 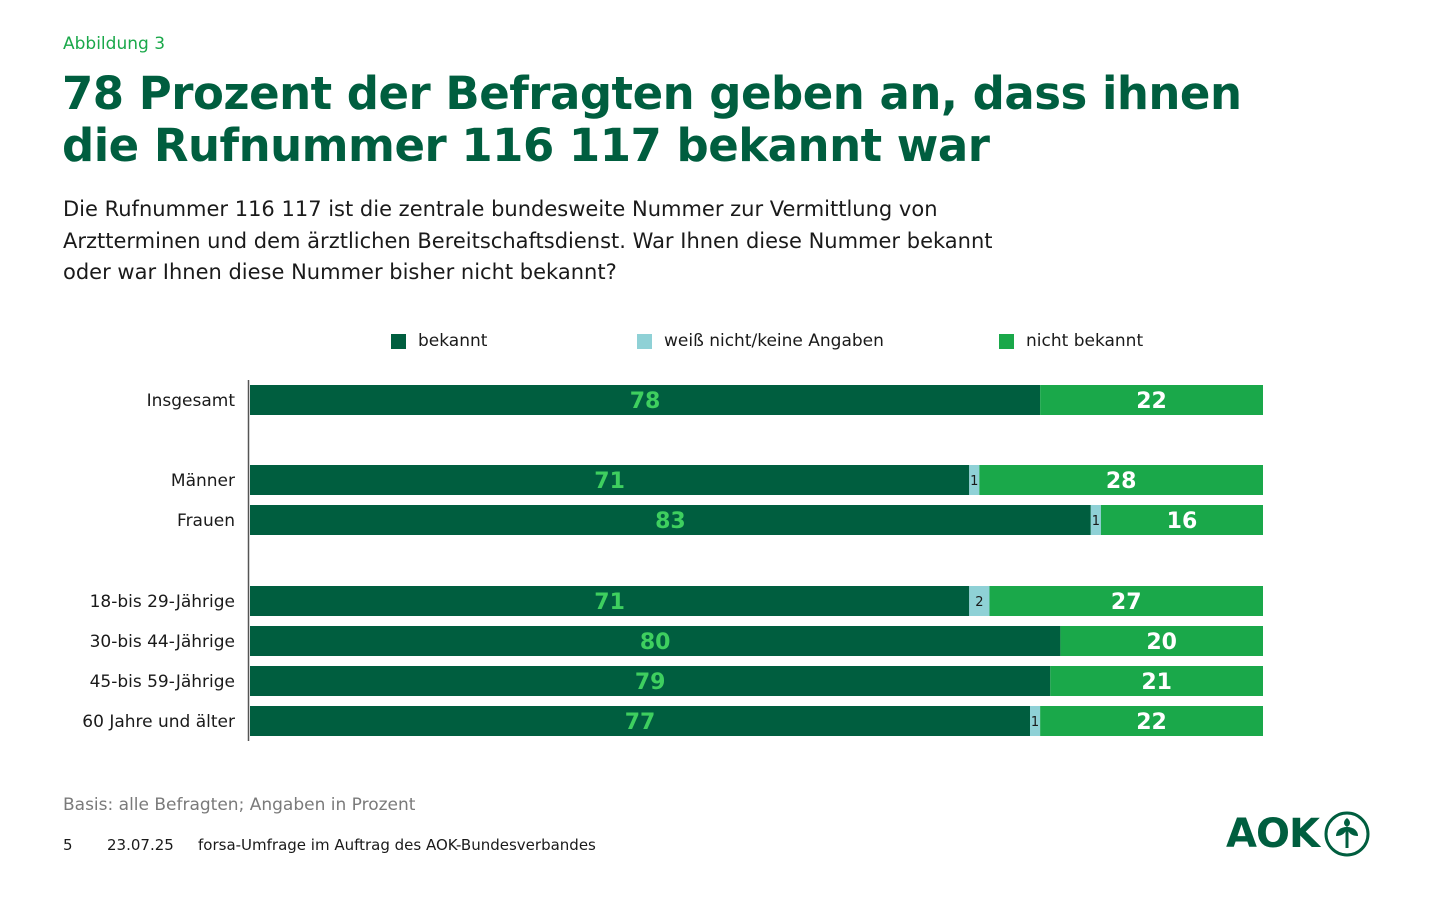 I want to click on value-label-bekannt-row-3: 71, so click(x=609, y=602).